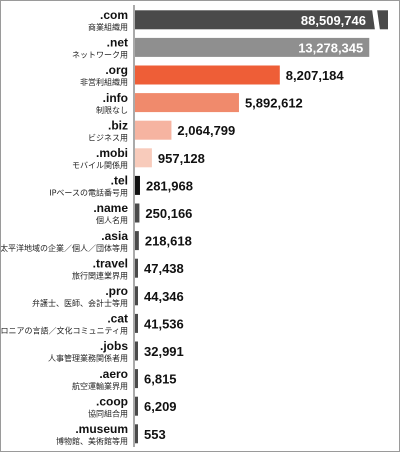  I want to click on category-subtitle: アジア太平洋地域の企業／個人／団体等用, so click(64, 248).